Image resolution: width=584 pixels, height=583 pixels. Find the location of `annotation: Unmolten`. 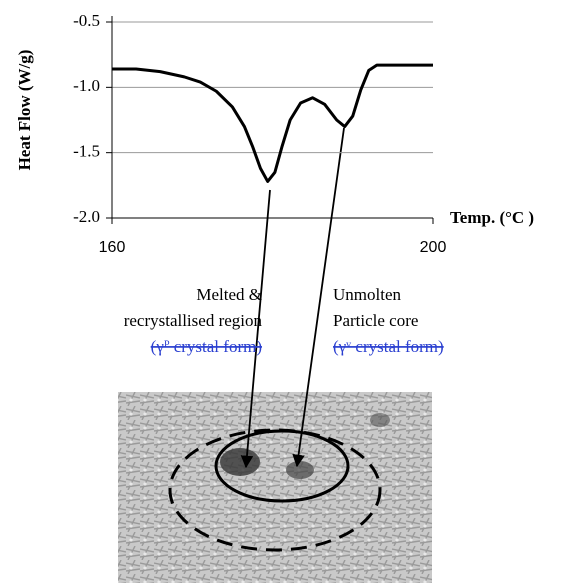

annotation: Unmolten is located at coordinates (367, 294).